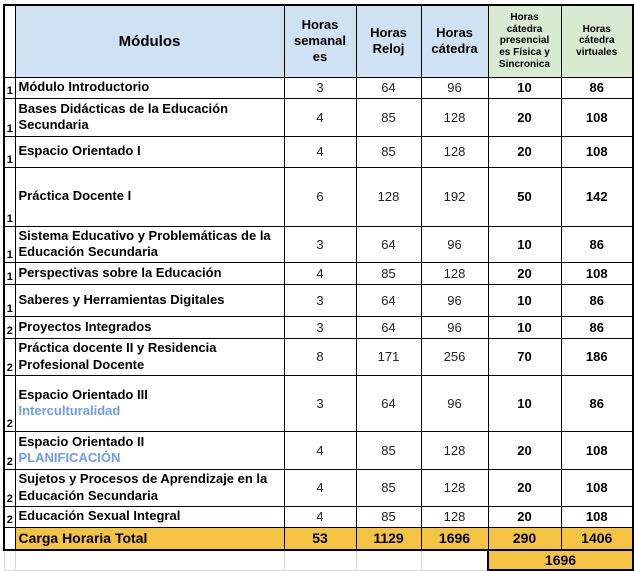 The height and width of the screenshot is (571, 634). I want to click on module-name-cell: Módulo Introductorio, so click(149, 87).